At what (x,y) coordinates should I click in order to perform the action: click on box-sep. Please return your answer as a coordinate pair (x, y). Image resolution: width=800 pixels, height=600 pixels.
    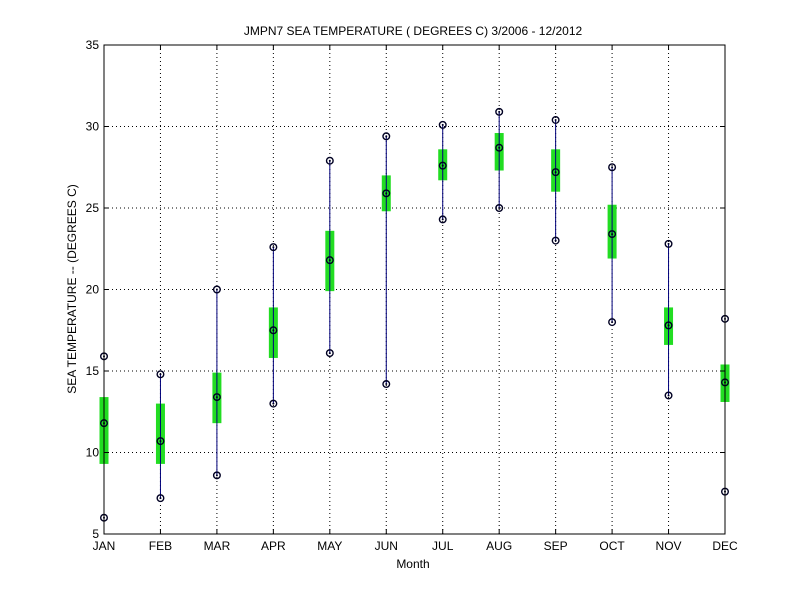
    Looking at the image, I should click on (556, 180).